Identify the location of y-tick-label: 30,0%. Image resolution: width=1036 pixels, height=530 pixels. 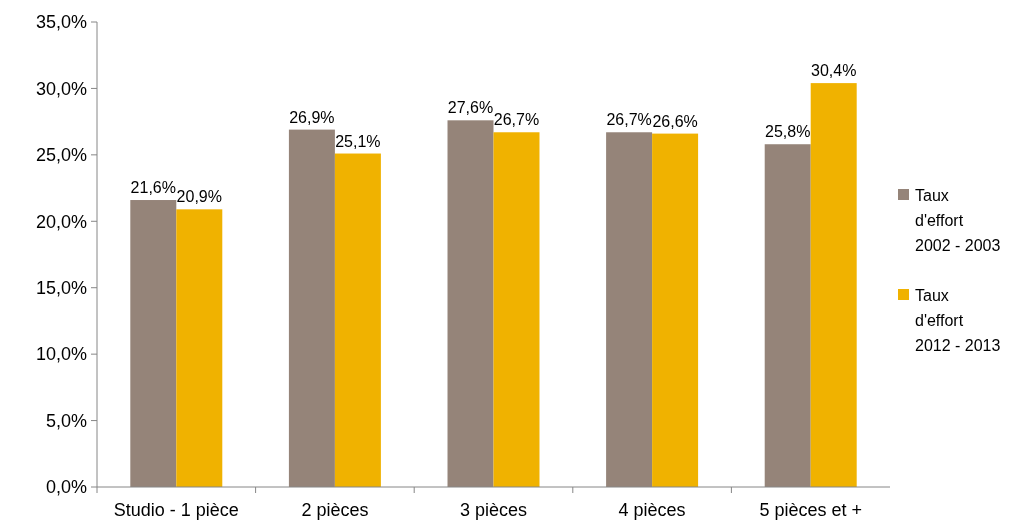
(61, 88).